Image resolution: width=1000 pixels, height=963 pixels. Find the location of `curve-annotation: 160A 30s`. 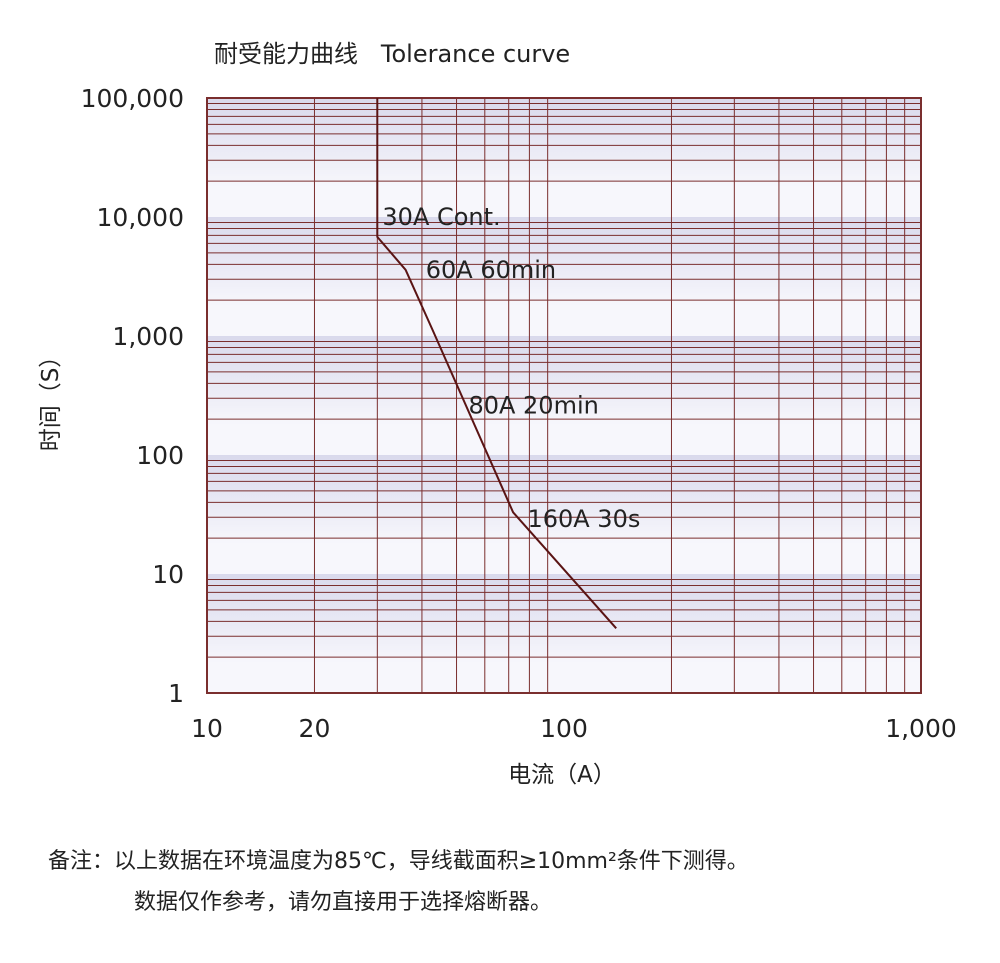

curve-annotation: 160A 30s is located at coordinates (583, 519).